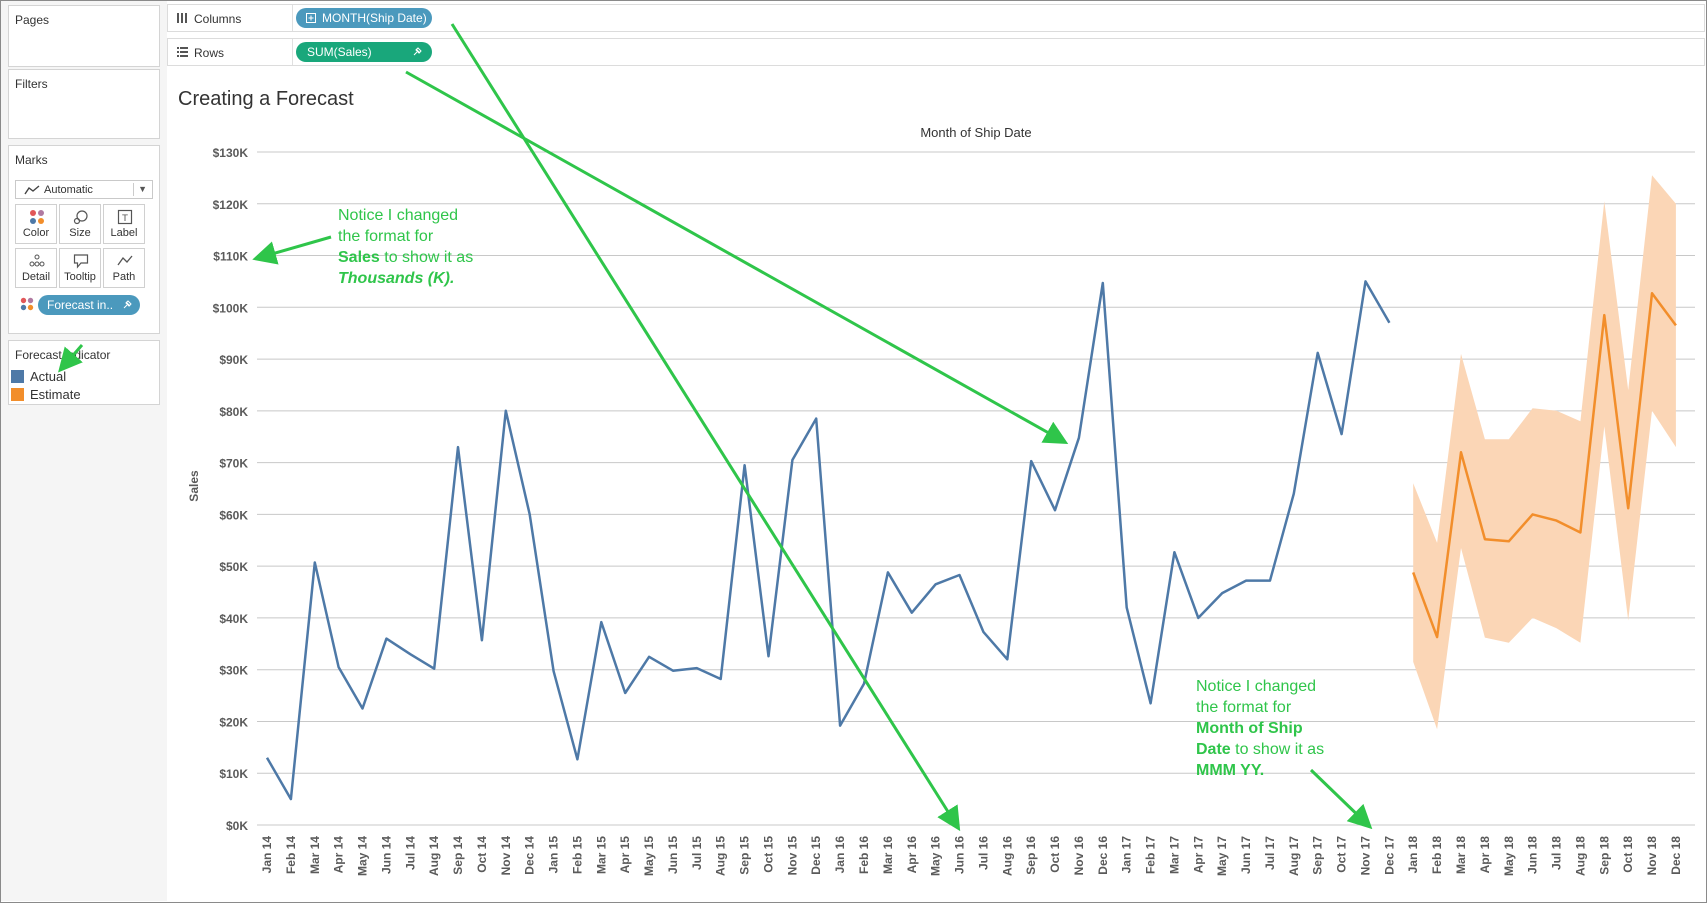 The height and width of the screenshot is (903, 1707). Describe the element at coordinates (1342, 854) in the screenshot. I see `x-tick-label: Oct 17` at that location.